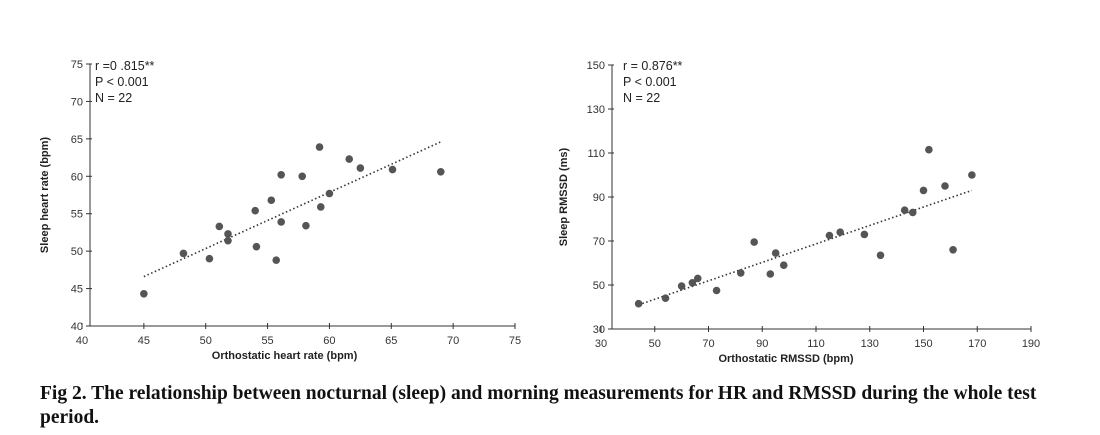  Describe the element at coordinates (144, 341) in the screenshot. I see `x-tick-label: 45` at that location.